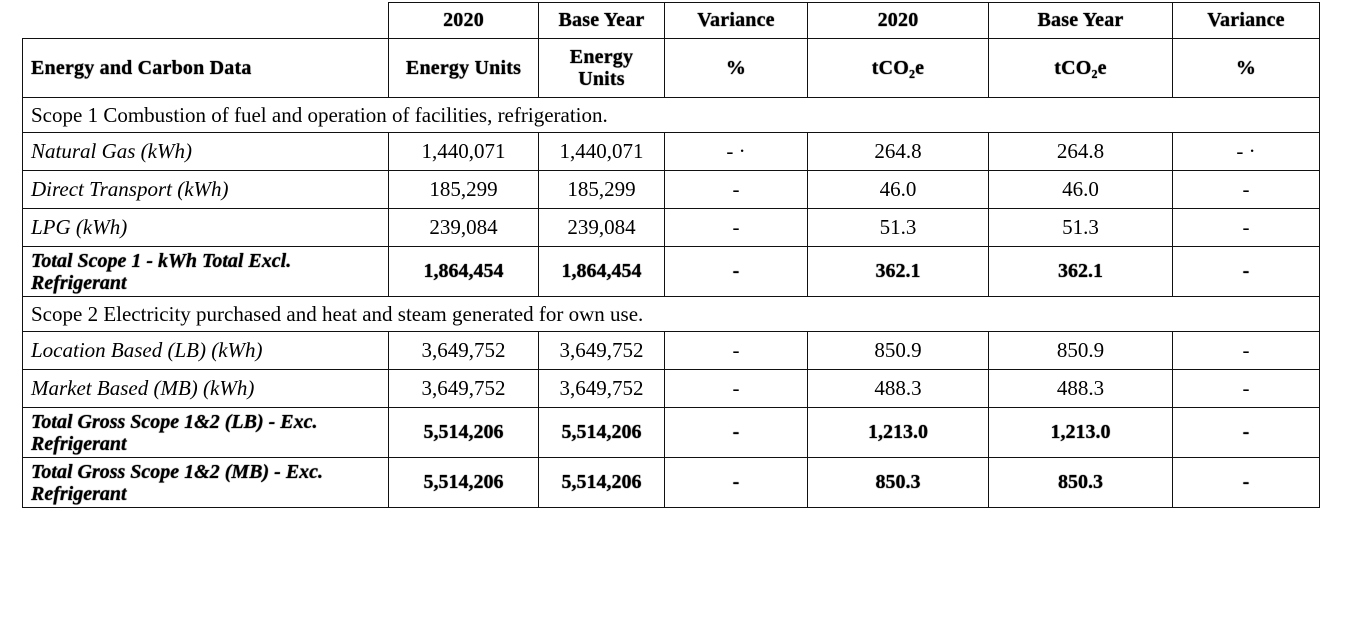  I want to click on unit-energy-variance: %, so click(736, 68).